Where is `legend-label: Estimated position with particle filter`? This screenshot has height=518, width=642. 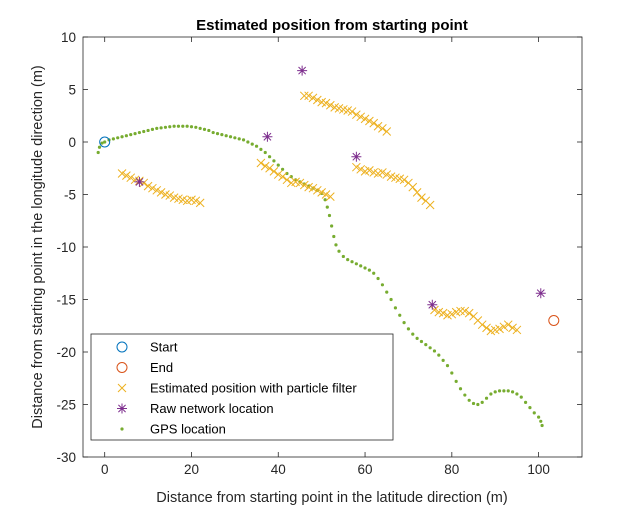
legend-label: Estimated position with particle filter is located at coordinates (253, 388).